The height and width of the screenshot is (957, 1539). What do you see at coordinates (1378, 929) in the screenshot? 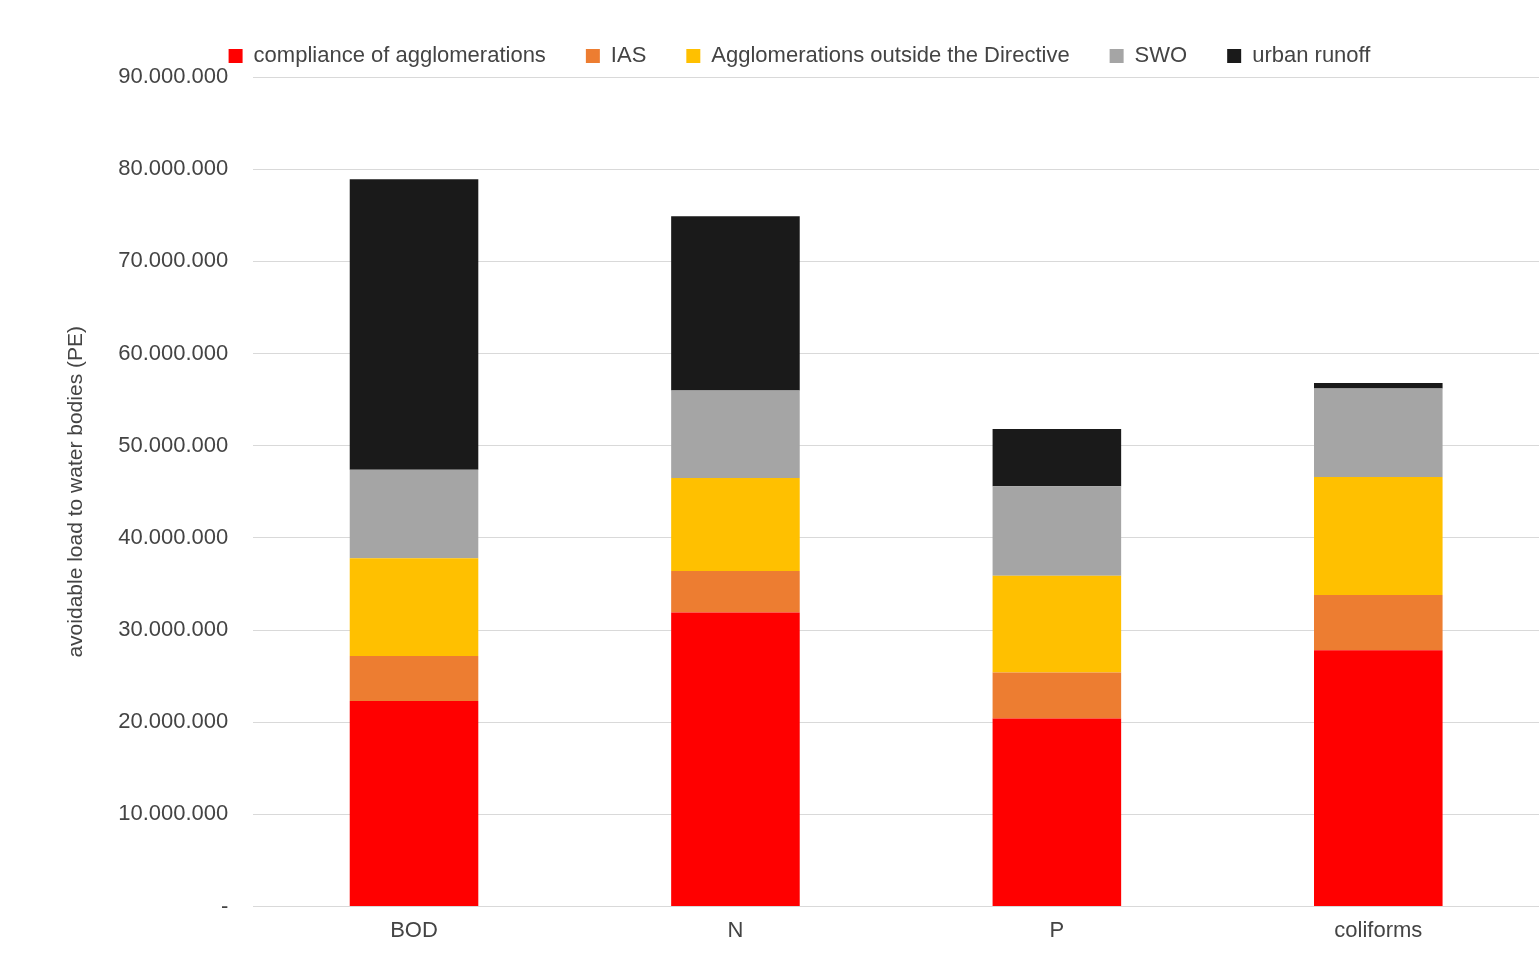
I see `x-tick-label: coliforms` at bounding box center [1378, 929].